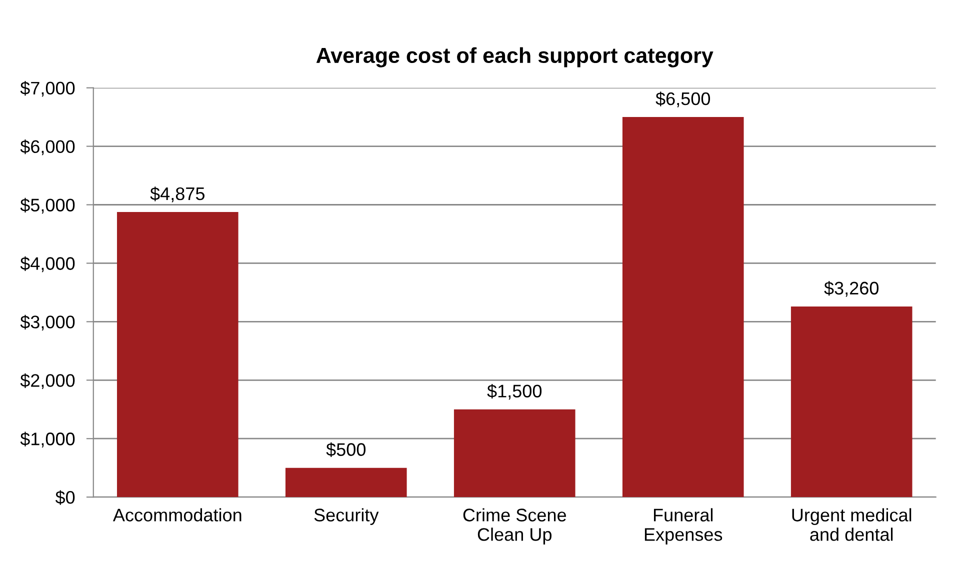  Describe the element at coordinates (514, 392) in the screenshot. I see `data-label: $1,500` at that location.